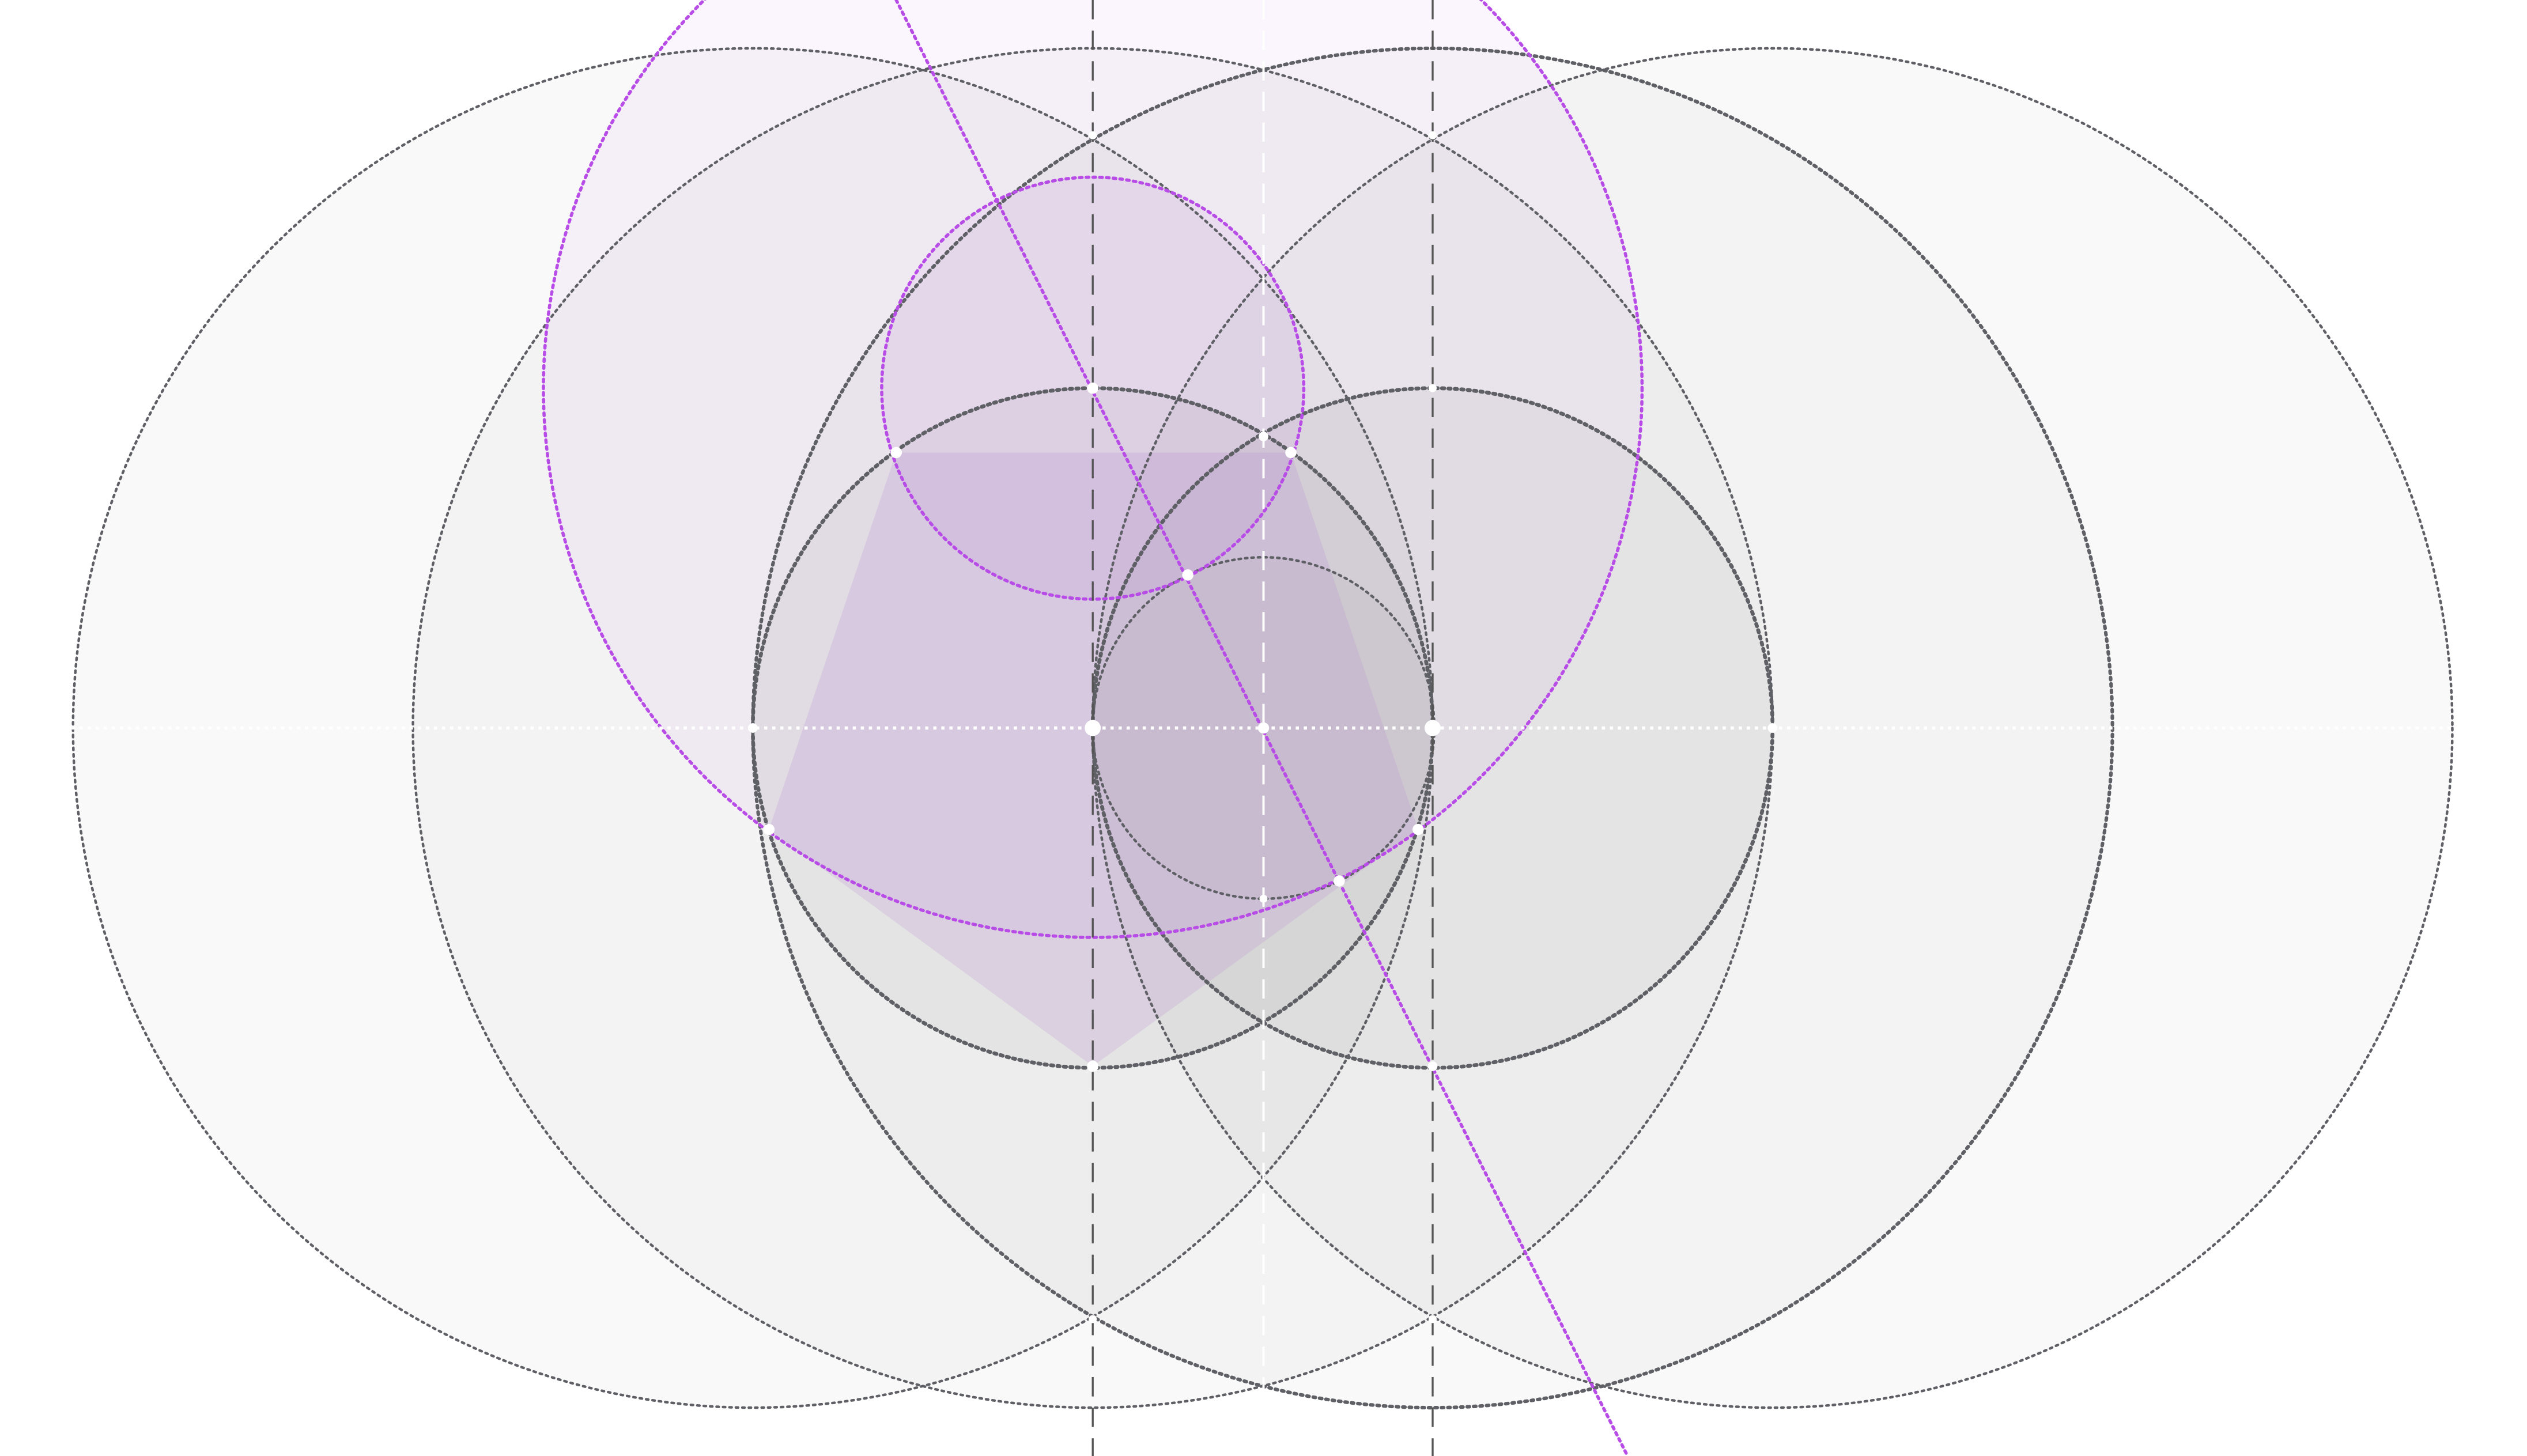 This screenshot has width=2527, height=1456. Describe the element at coordinates (1339, 881) in the screenshot. I see `intersection-bisector-lower` at that location.